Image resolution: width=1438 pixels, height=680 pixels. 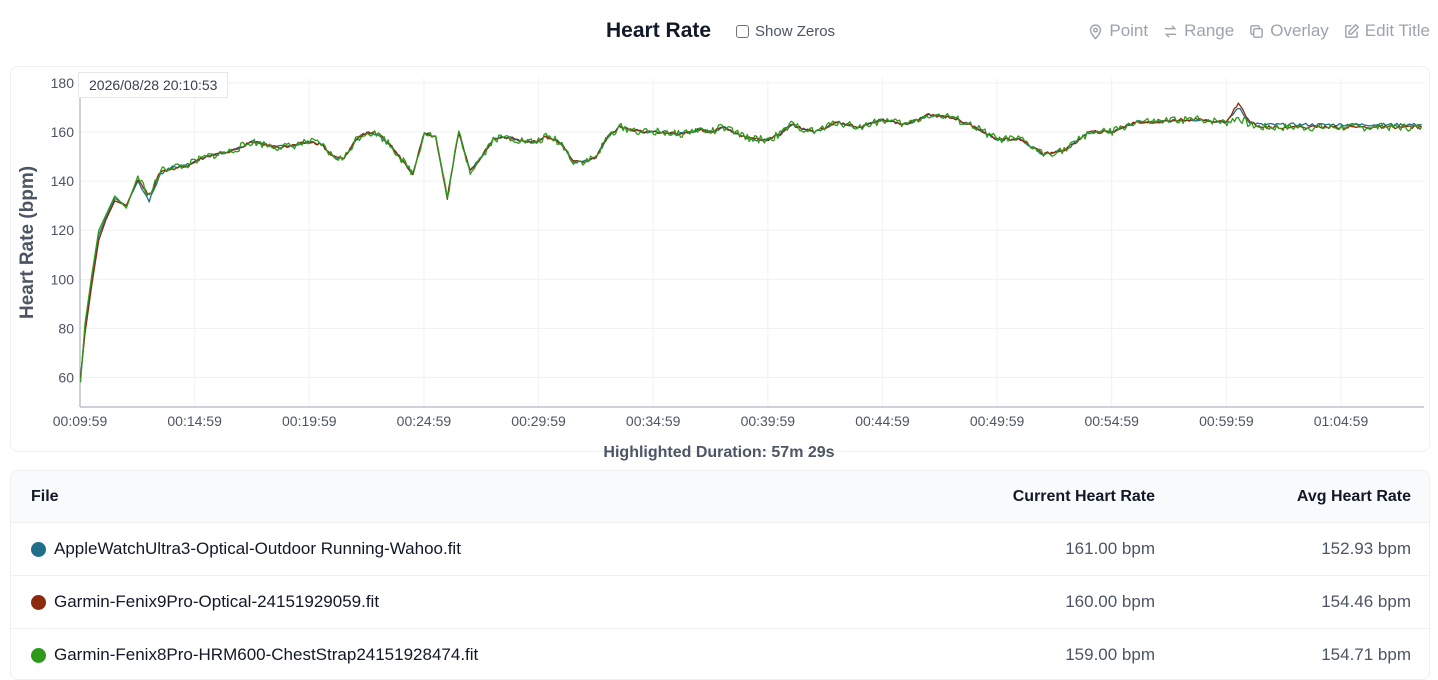 I want to click on avg-value: 152.93 bpm, so click(x=1366, y=548).